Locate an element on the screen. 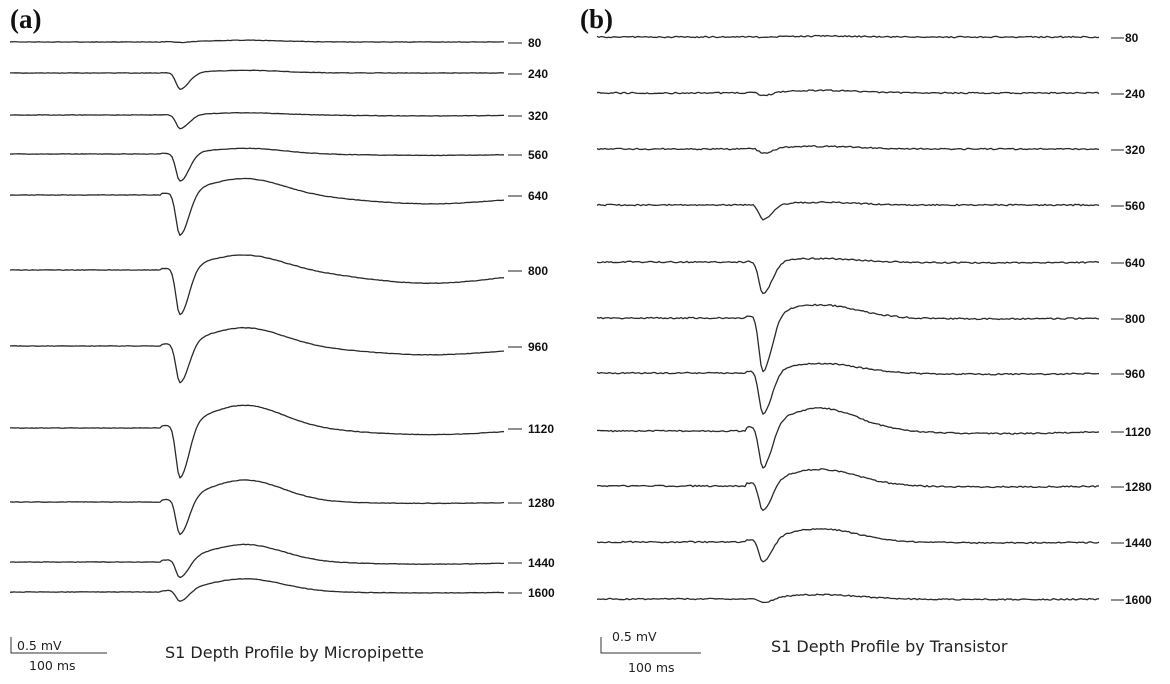 The width and height of the screenshot is (1170, 684). scale-bar-lines-a is located at coordinates (58, 645).